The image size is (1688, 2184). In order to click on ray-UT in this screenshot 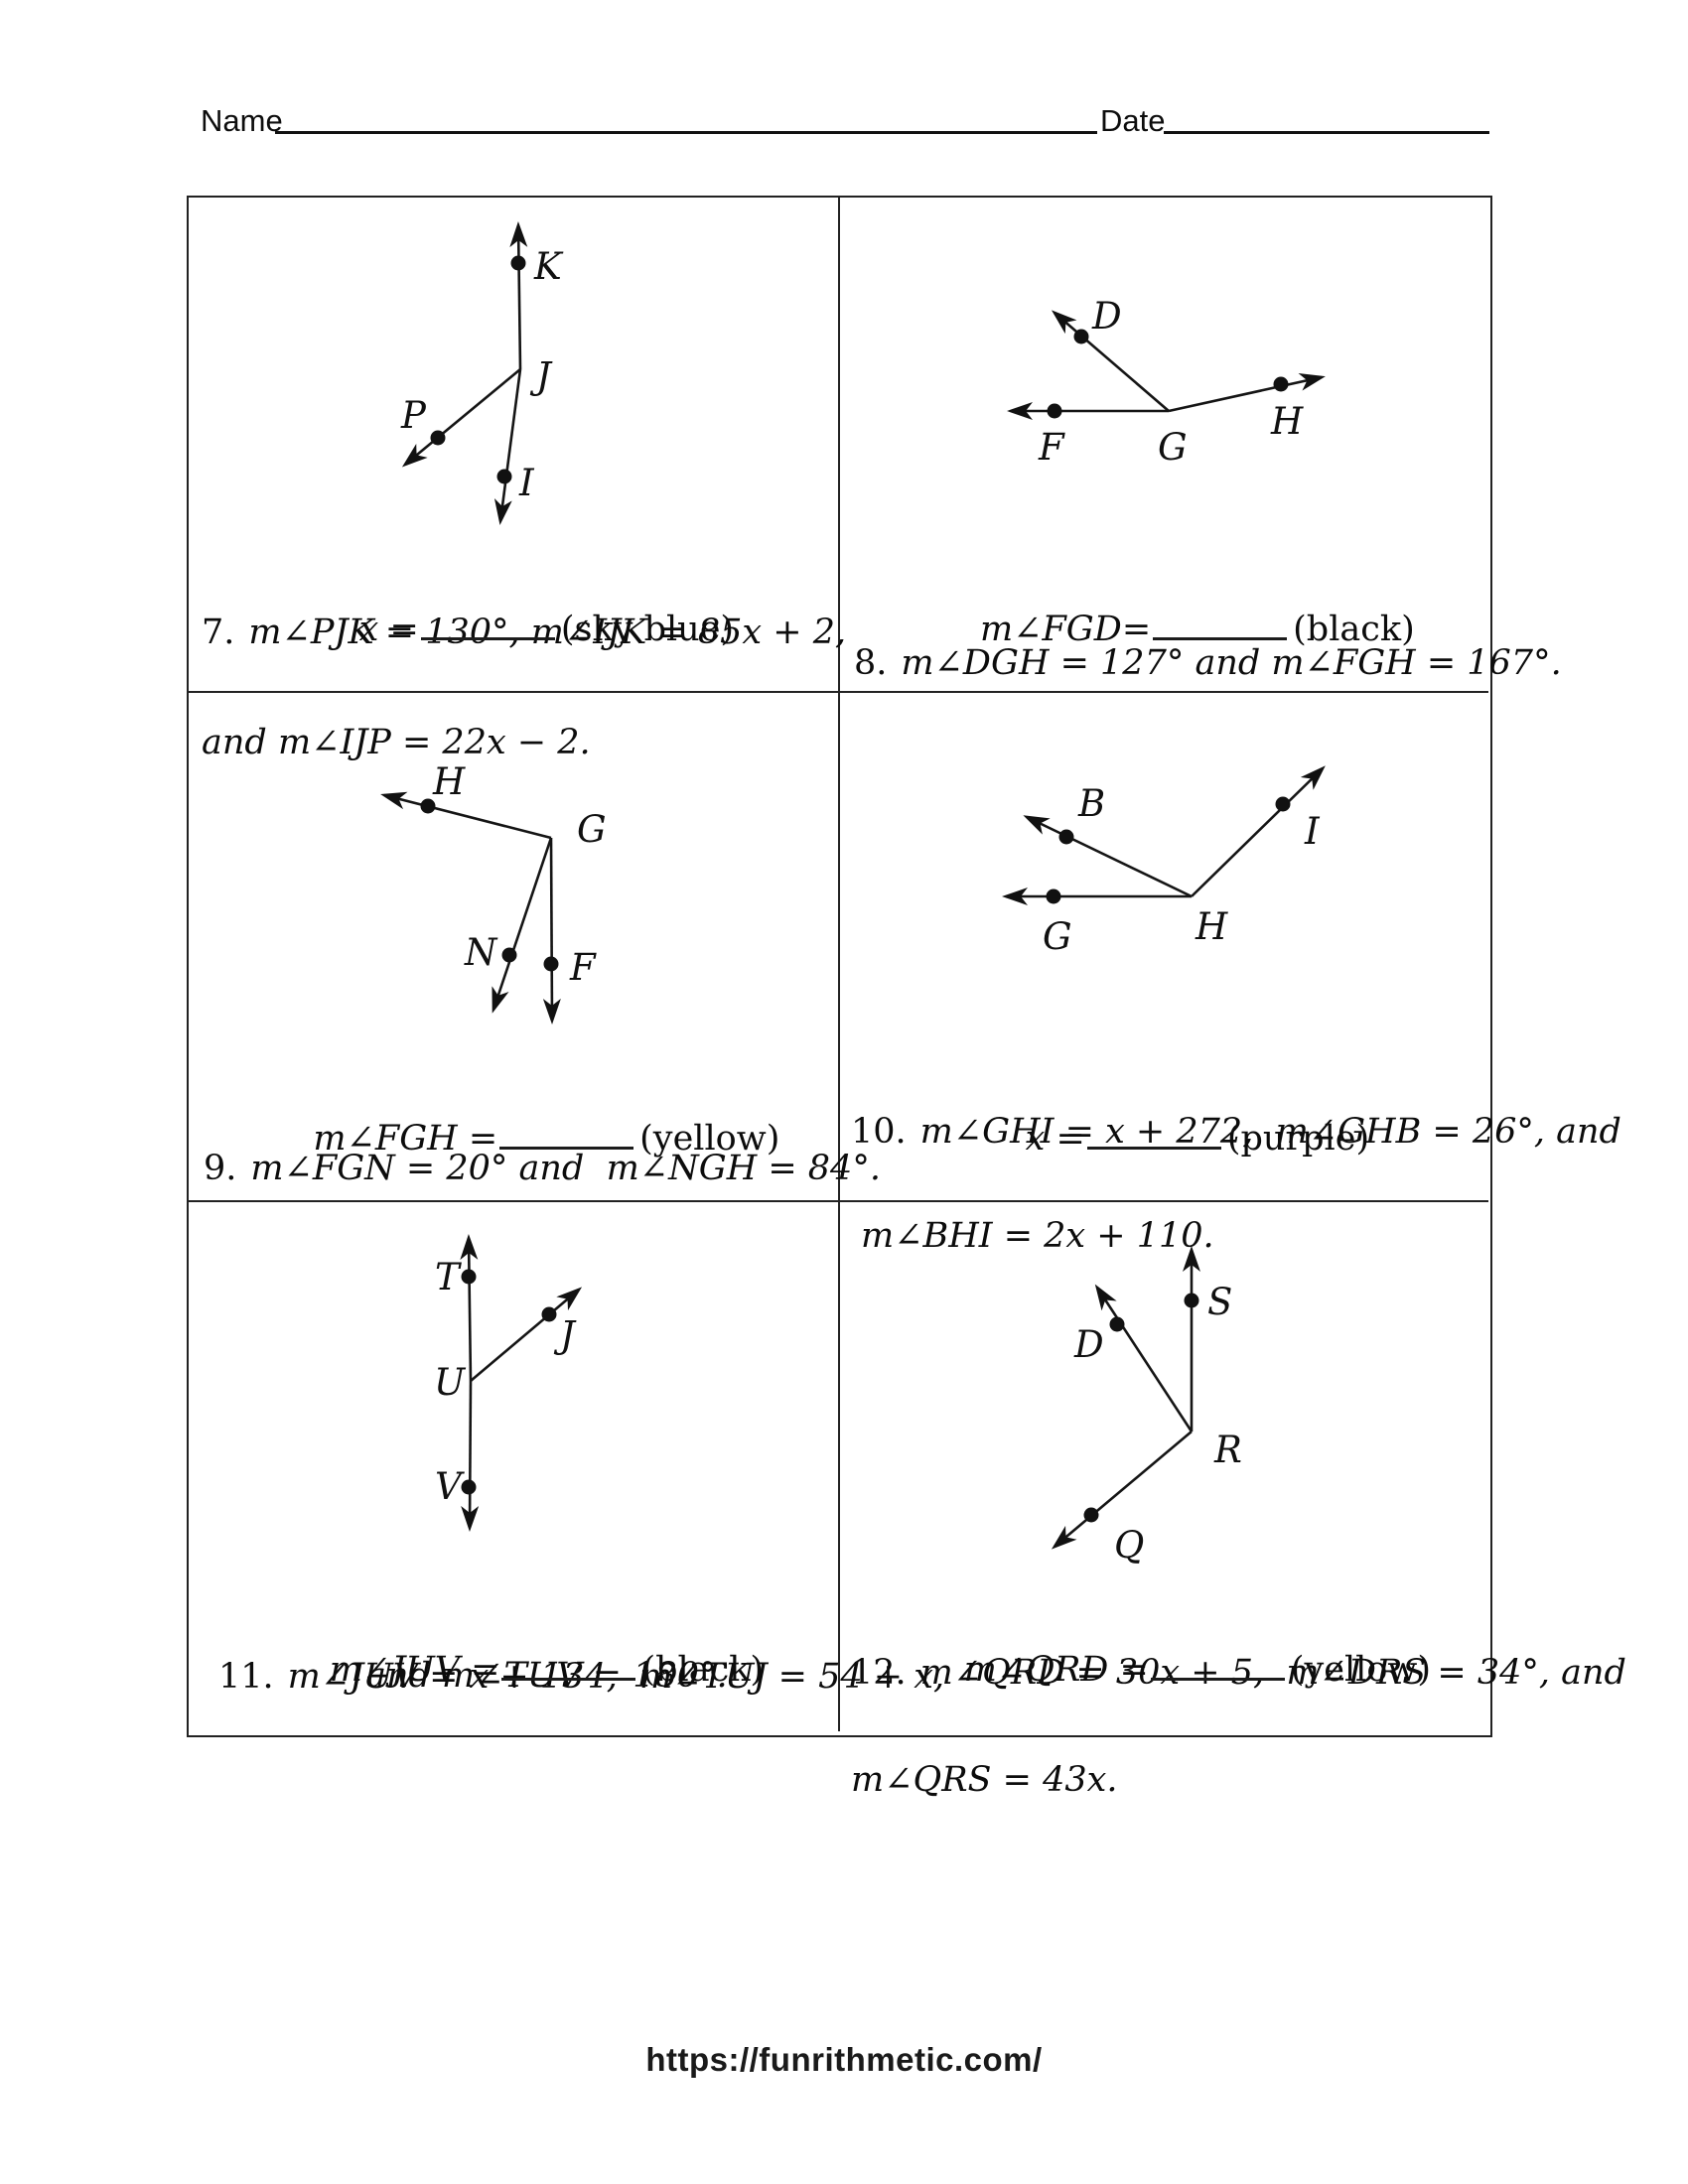, I will do `click(469, 1308)`.